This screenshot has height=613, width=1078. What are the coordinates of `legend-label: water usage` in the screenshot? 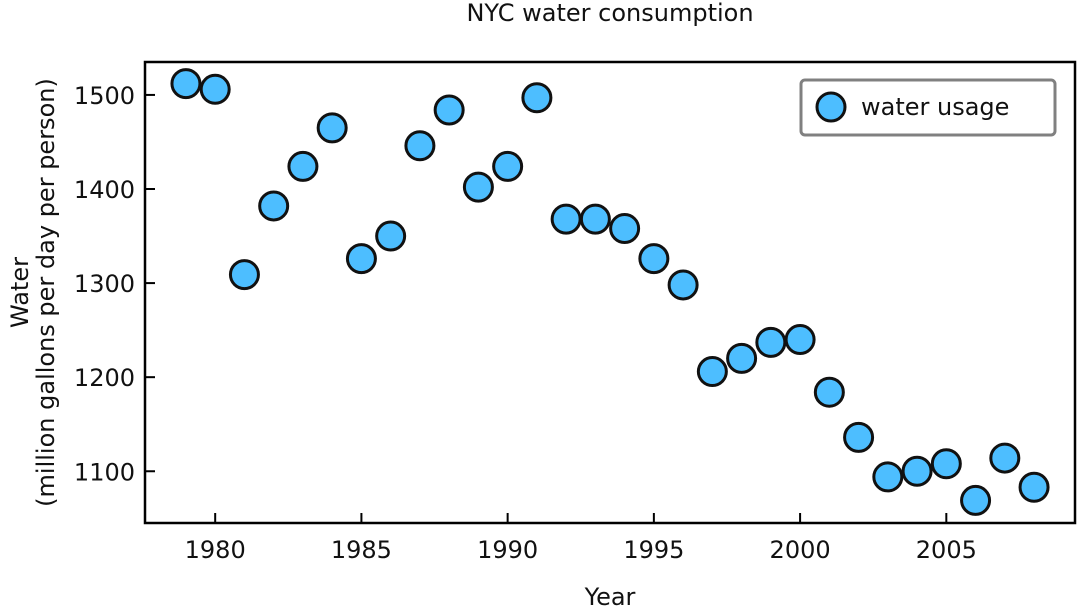 It's located at (935, 107).